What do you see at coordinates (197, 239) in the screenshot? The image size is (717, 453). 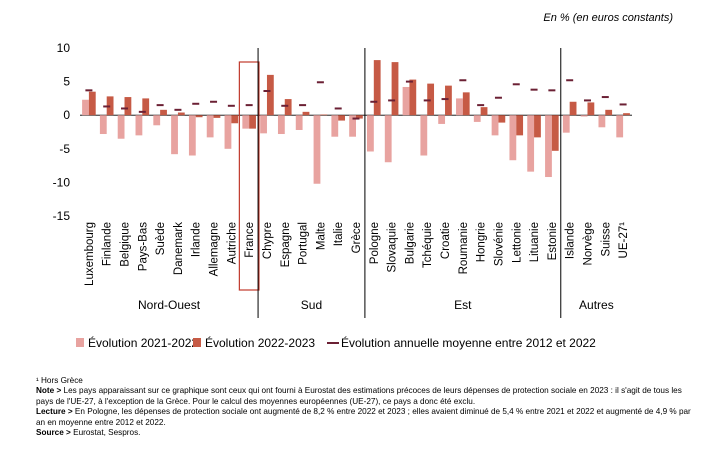 I see `x-tick-label: Irlande` at bounding box center [197, 239].